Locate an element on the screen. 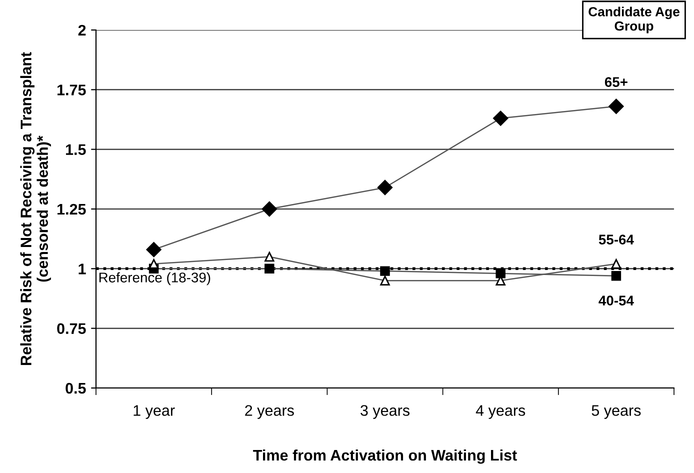 The width and height of the screenshot is (694, 473). x-tick-label: 1 year is located at coordinates (154, 412).